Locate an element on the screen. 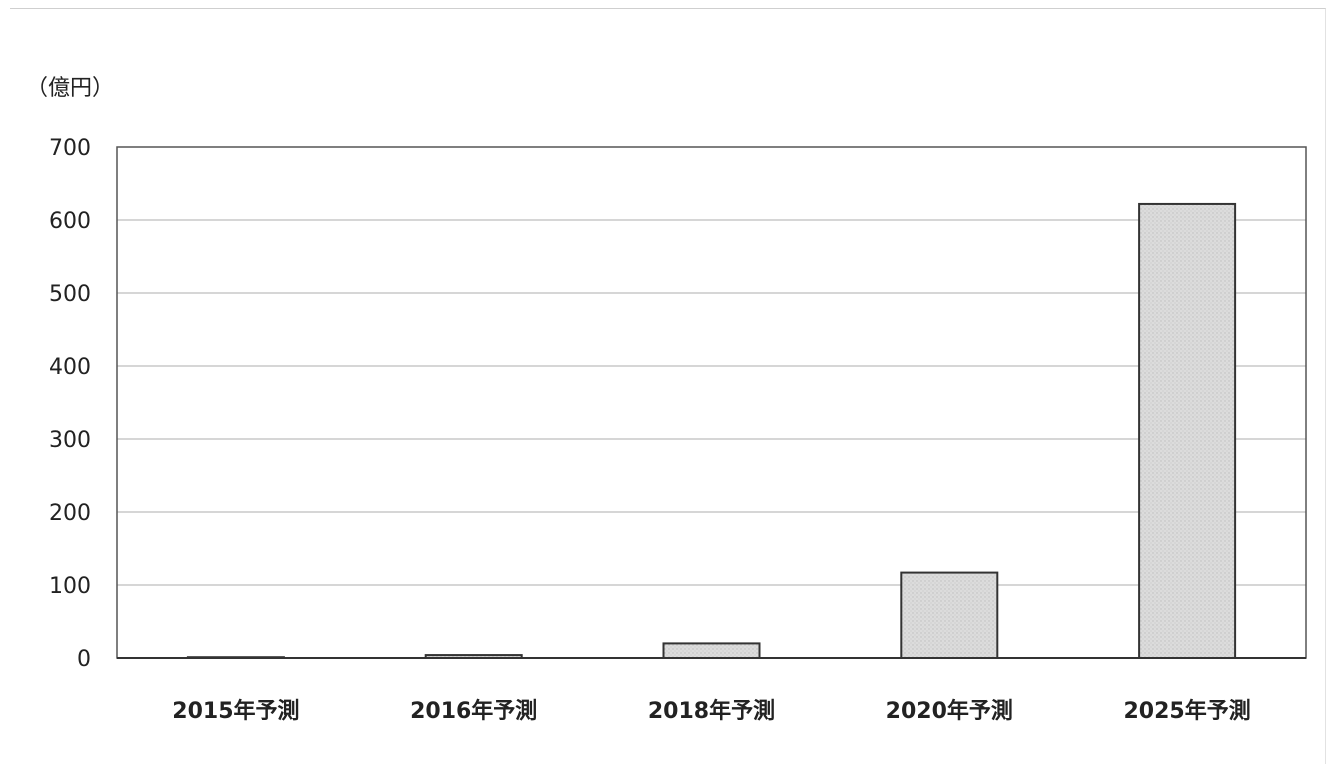 This screenshot has width=1333, height=769. y-tick-label: 300 is located at coordinates (70, 440).